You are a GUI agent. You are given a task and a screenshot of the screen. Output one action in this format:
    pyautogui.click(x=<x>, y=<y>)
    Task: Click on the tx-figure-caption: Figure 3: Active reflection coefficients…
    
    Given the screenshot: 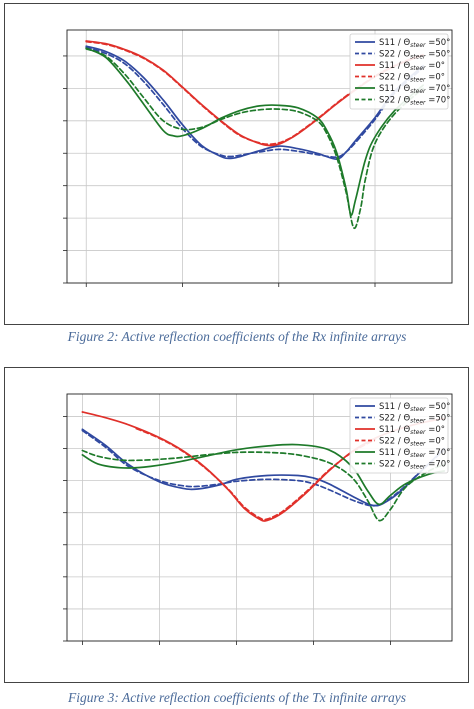 What is the action you would take?
    pyautogui.click(x=237, y=697)
    